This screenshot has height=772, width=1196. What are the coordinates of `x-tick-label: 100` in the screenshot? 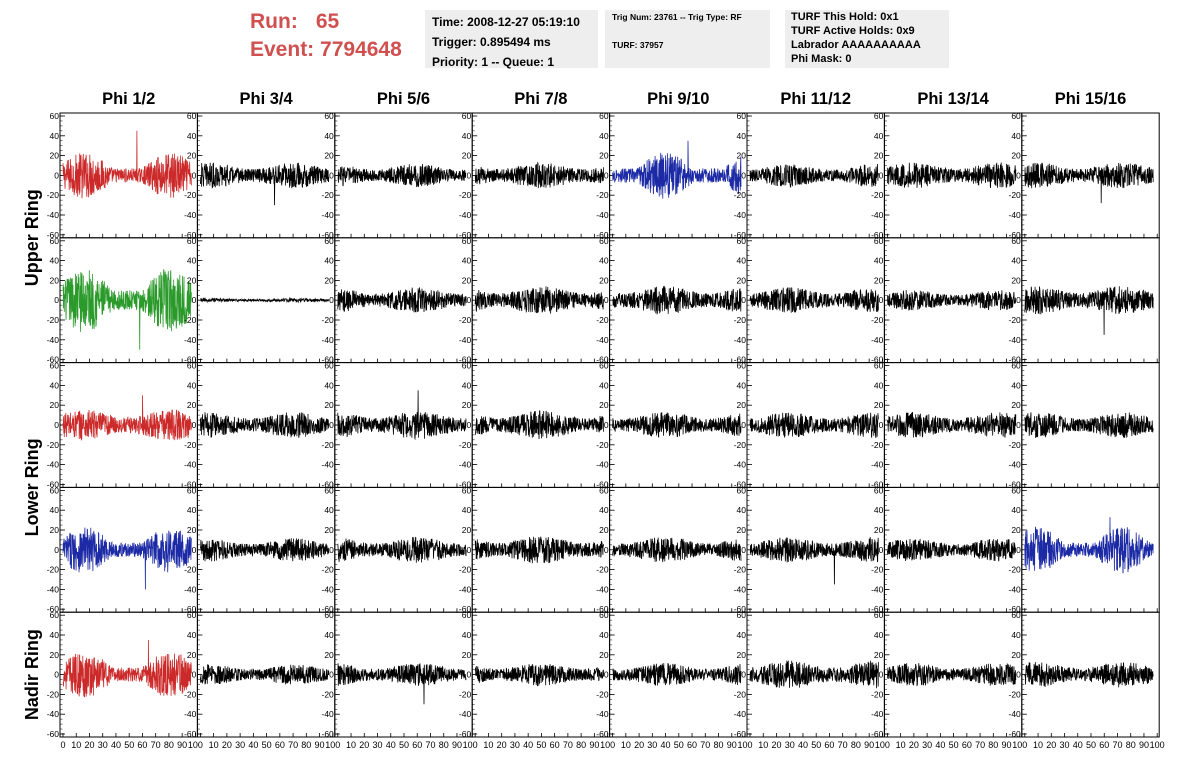 It's located at (332, 745).